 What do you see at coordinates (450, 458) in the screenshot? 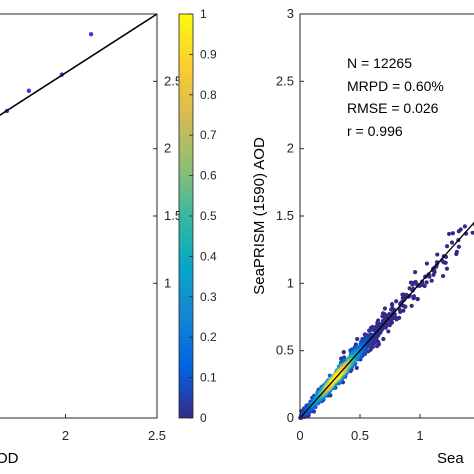
I see `right-x-axis-label: Sea` at bounding box center [450, 458].